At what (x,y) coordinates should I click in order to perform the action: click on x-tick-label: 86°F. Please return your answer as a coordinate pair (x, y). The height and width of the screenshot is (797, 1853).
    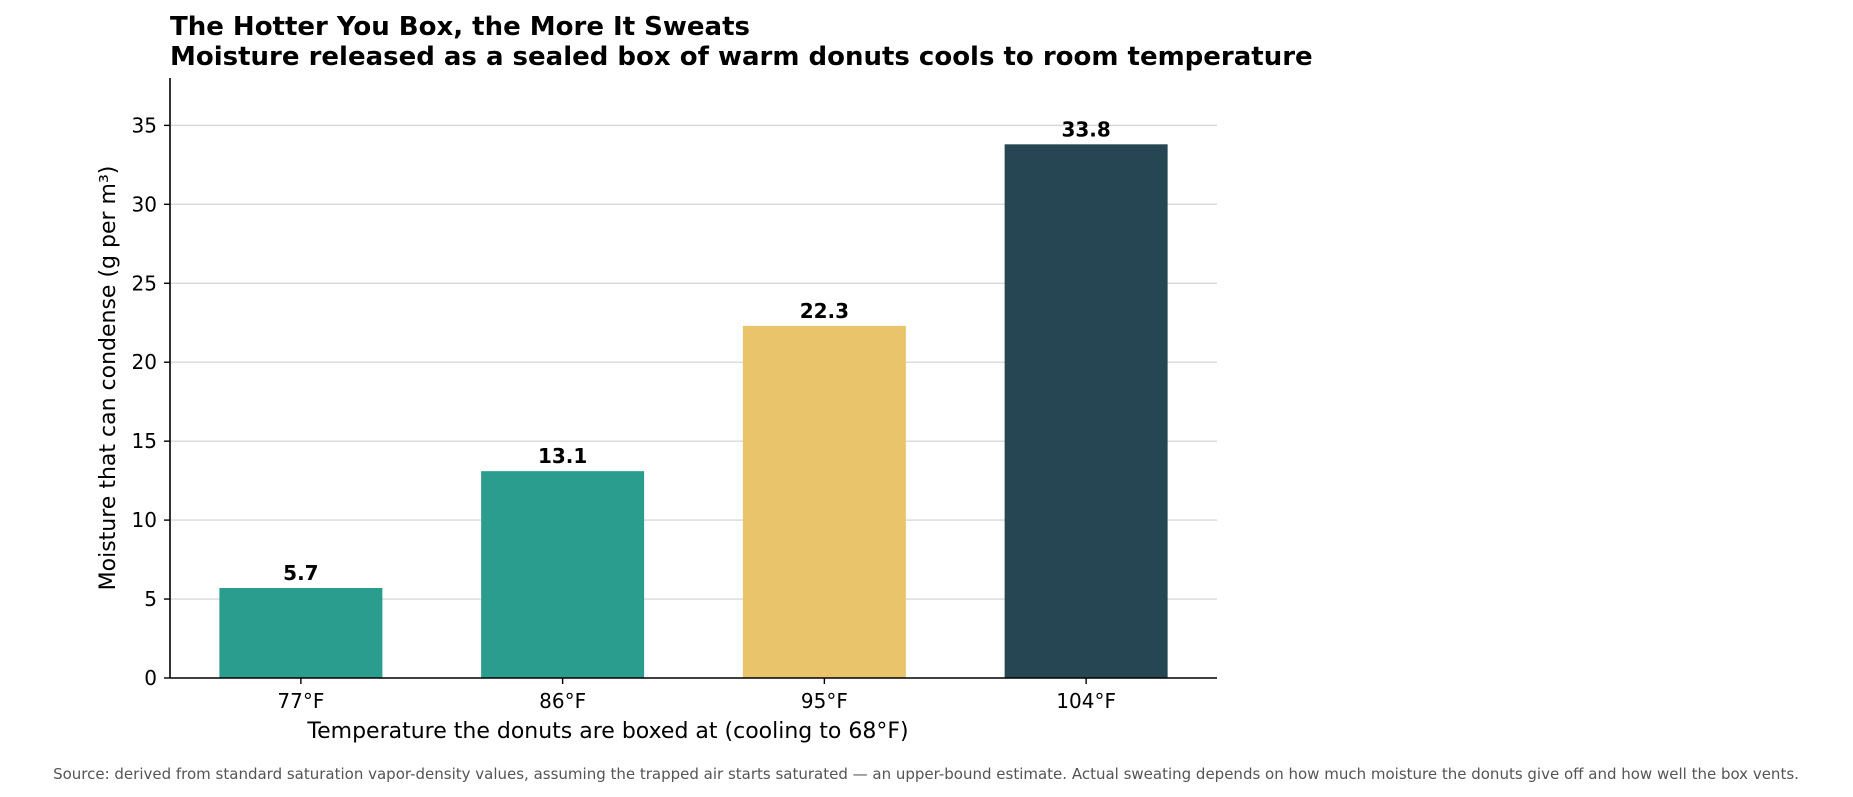
    Looking at the image, I should click on (562, 701).